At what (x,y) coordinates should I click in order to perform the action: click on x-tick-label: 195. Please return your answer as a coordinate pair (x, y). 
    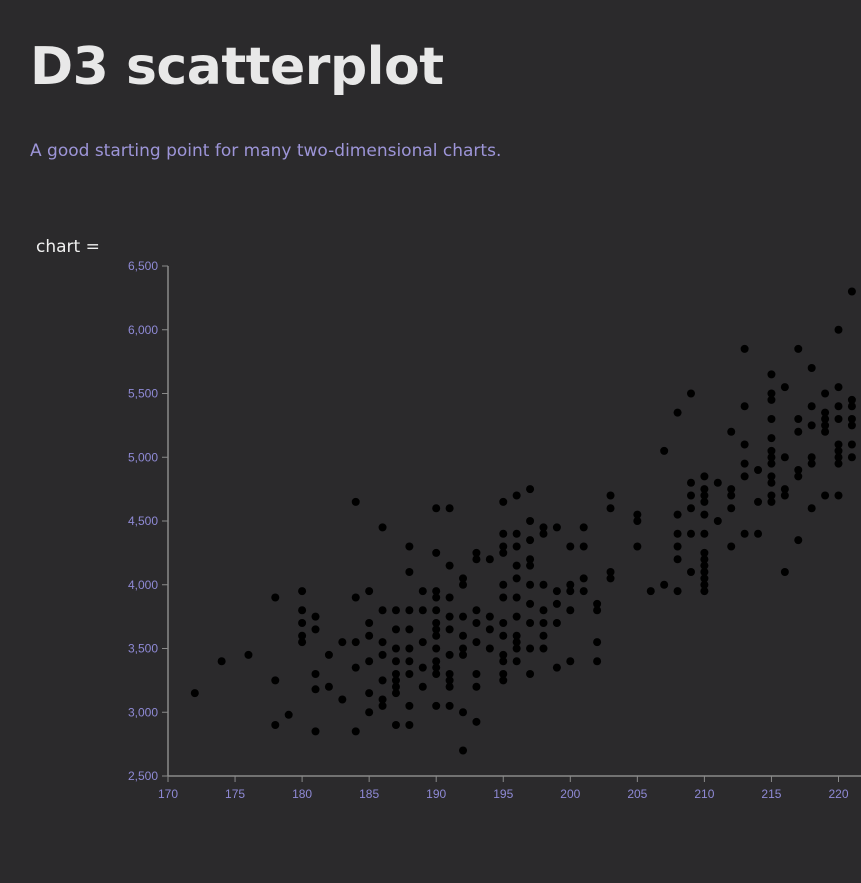
    Looking at the image, I should click on (503, 794).